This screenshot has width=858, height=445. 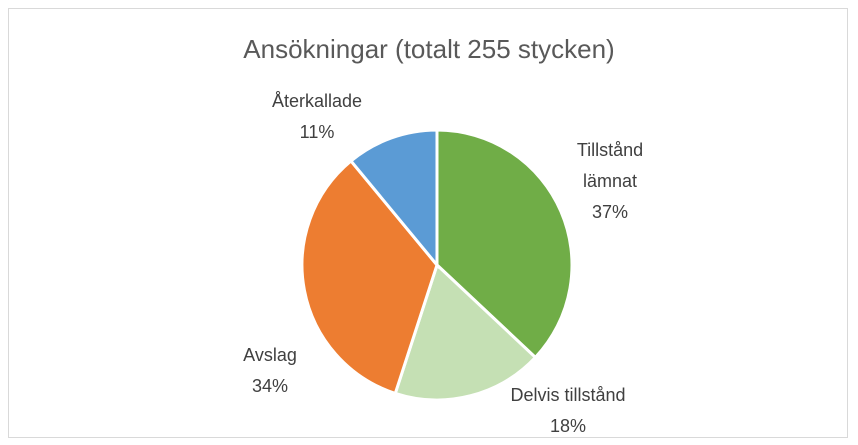 I want to click on category-label: Tillstånd lämnat, so click(x=610, y=165).